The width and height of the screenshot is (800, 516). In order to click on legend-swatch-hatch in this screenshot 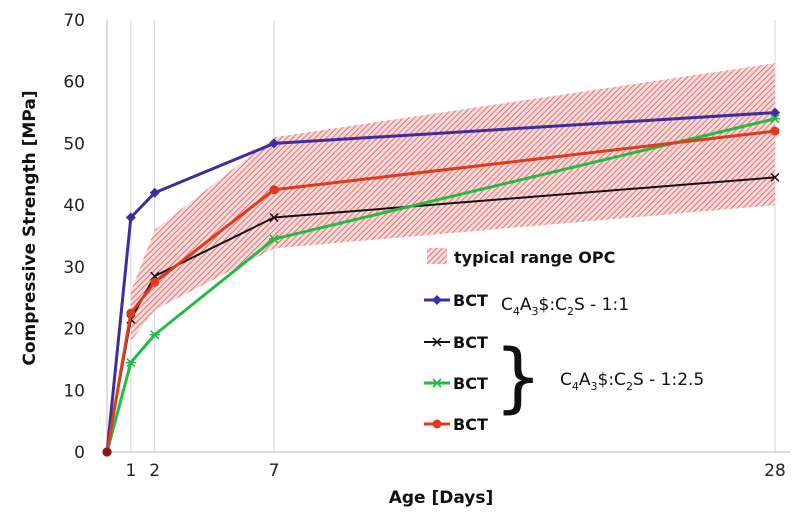, I will do `click(437, 256)`.